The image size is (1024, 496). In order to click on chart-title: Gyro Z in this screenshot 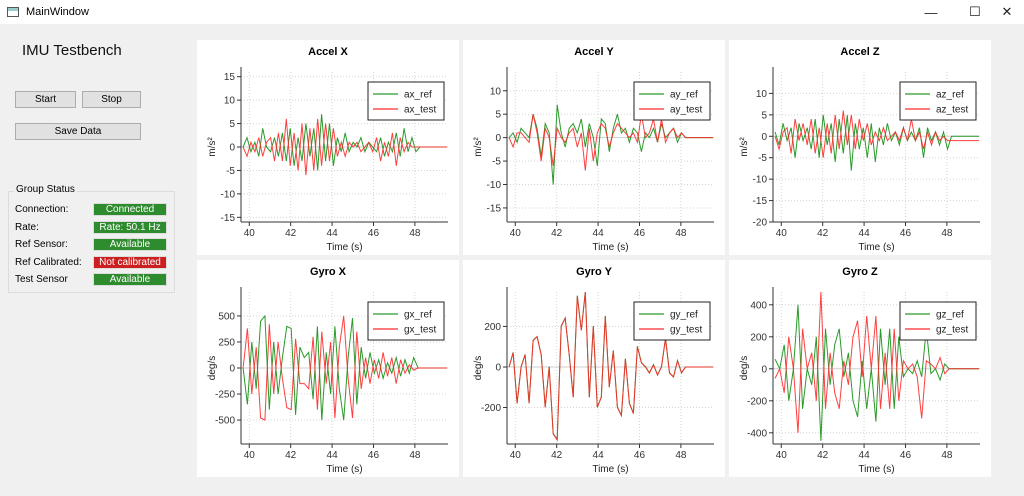, I will do `click(860, 272)`.